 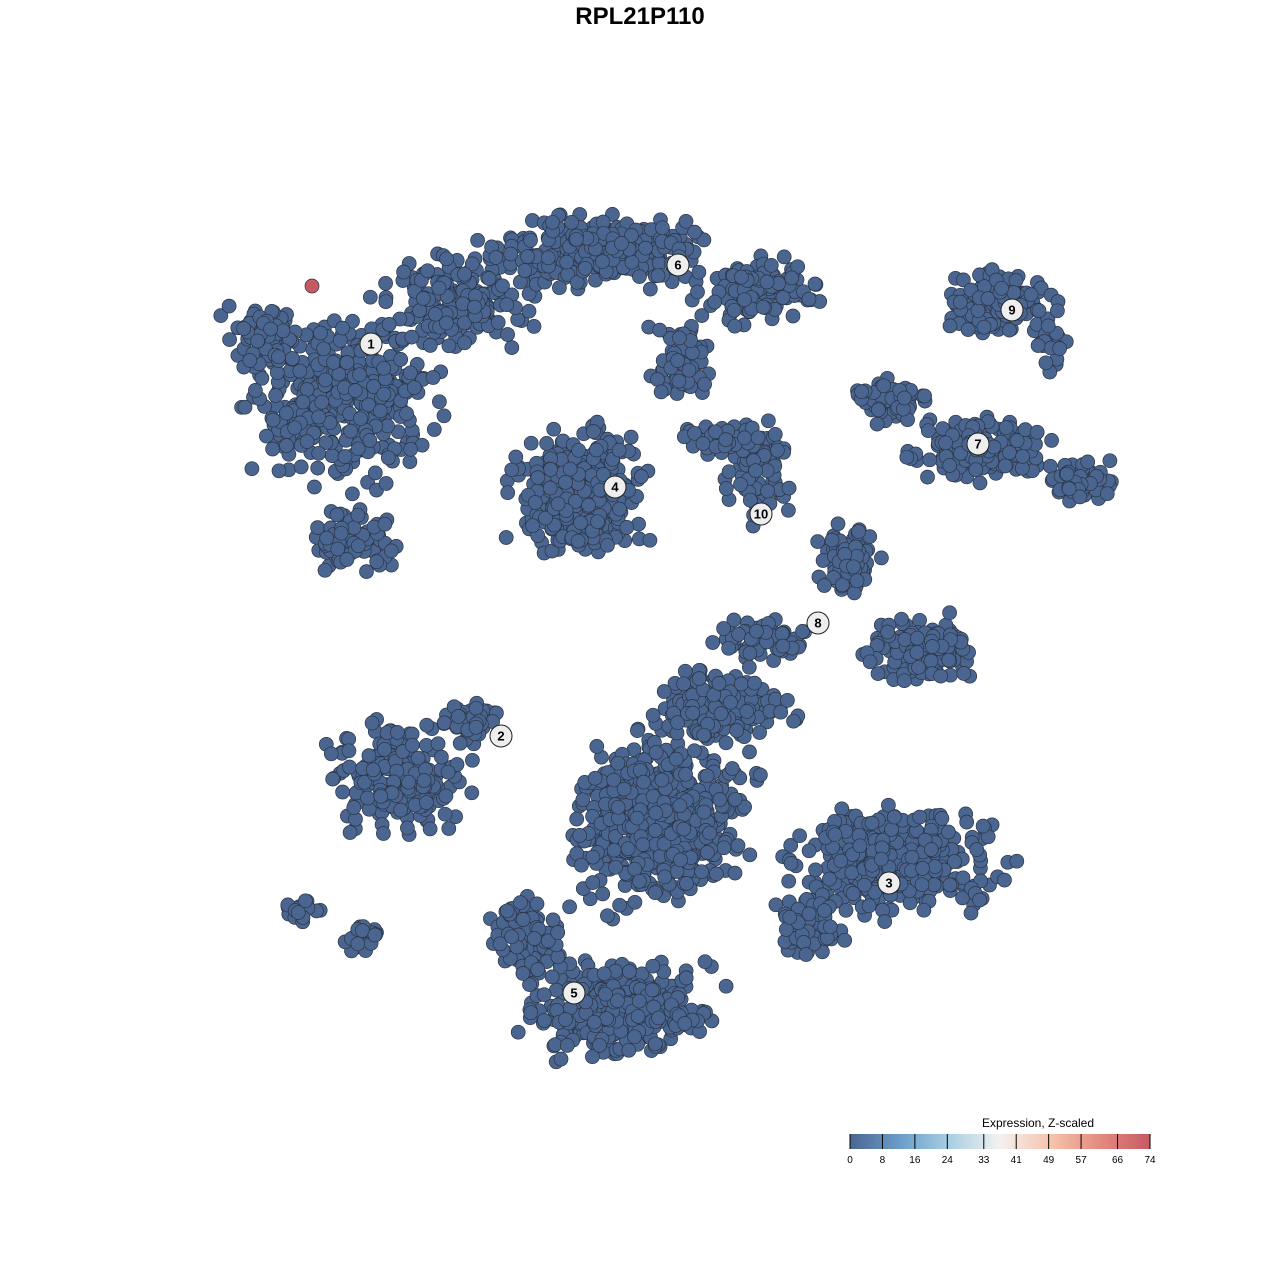 I want to click on cluster-label-text: 7, so click(x=977, y=444).